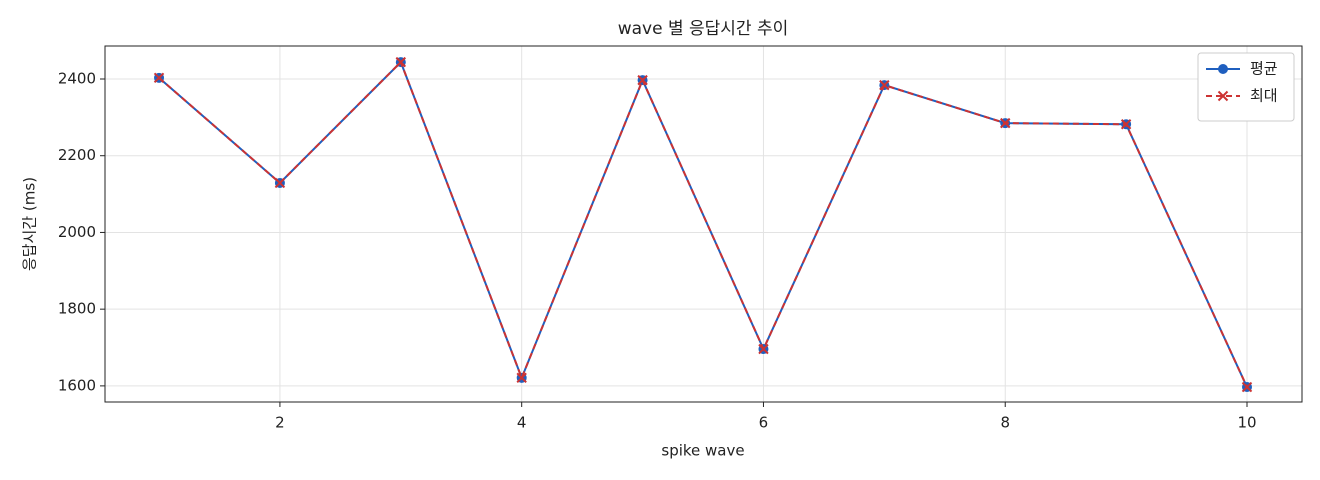 This screenshot has height=480, width=1320. I want to click on y-tick-label: 2400, so click(77, 78).